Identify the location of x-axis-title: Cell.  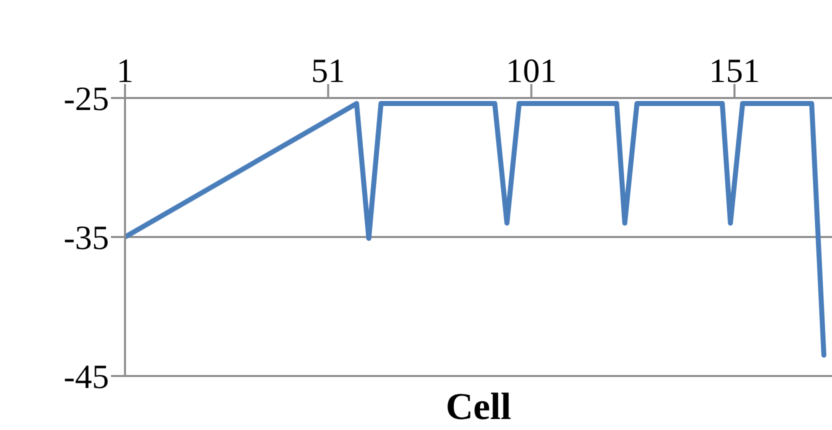
(478, 407).